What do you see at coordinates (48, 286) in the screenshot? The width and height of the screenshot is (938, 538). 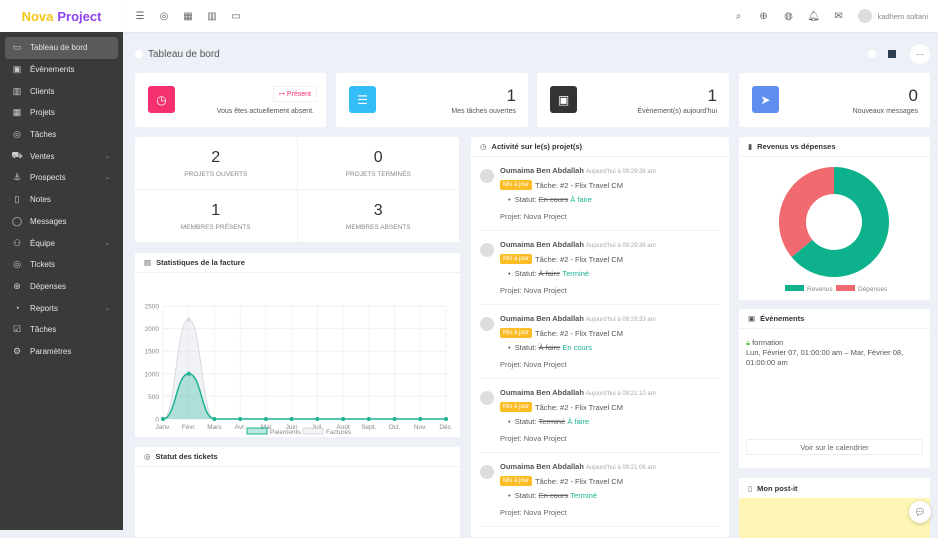 I see `sidebar-item-label: Dépenses` at bounding box center [48, 286].